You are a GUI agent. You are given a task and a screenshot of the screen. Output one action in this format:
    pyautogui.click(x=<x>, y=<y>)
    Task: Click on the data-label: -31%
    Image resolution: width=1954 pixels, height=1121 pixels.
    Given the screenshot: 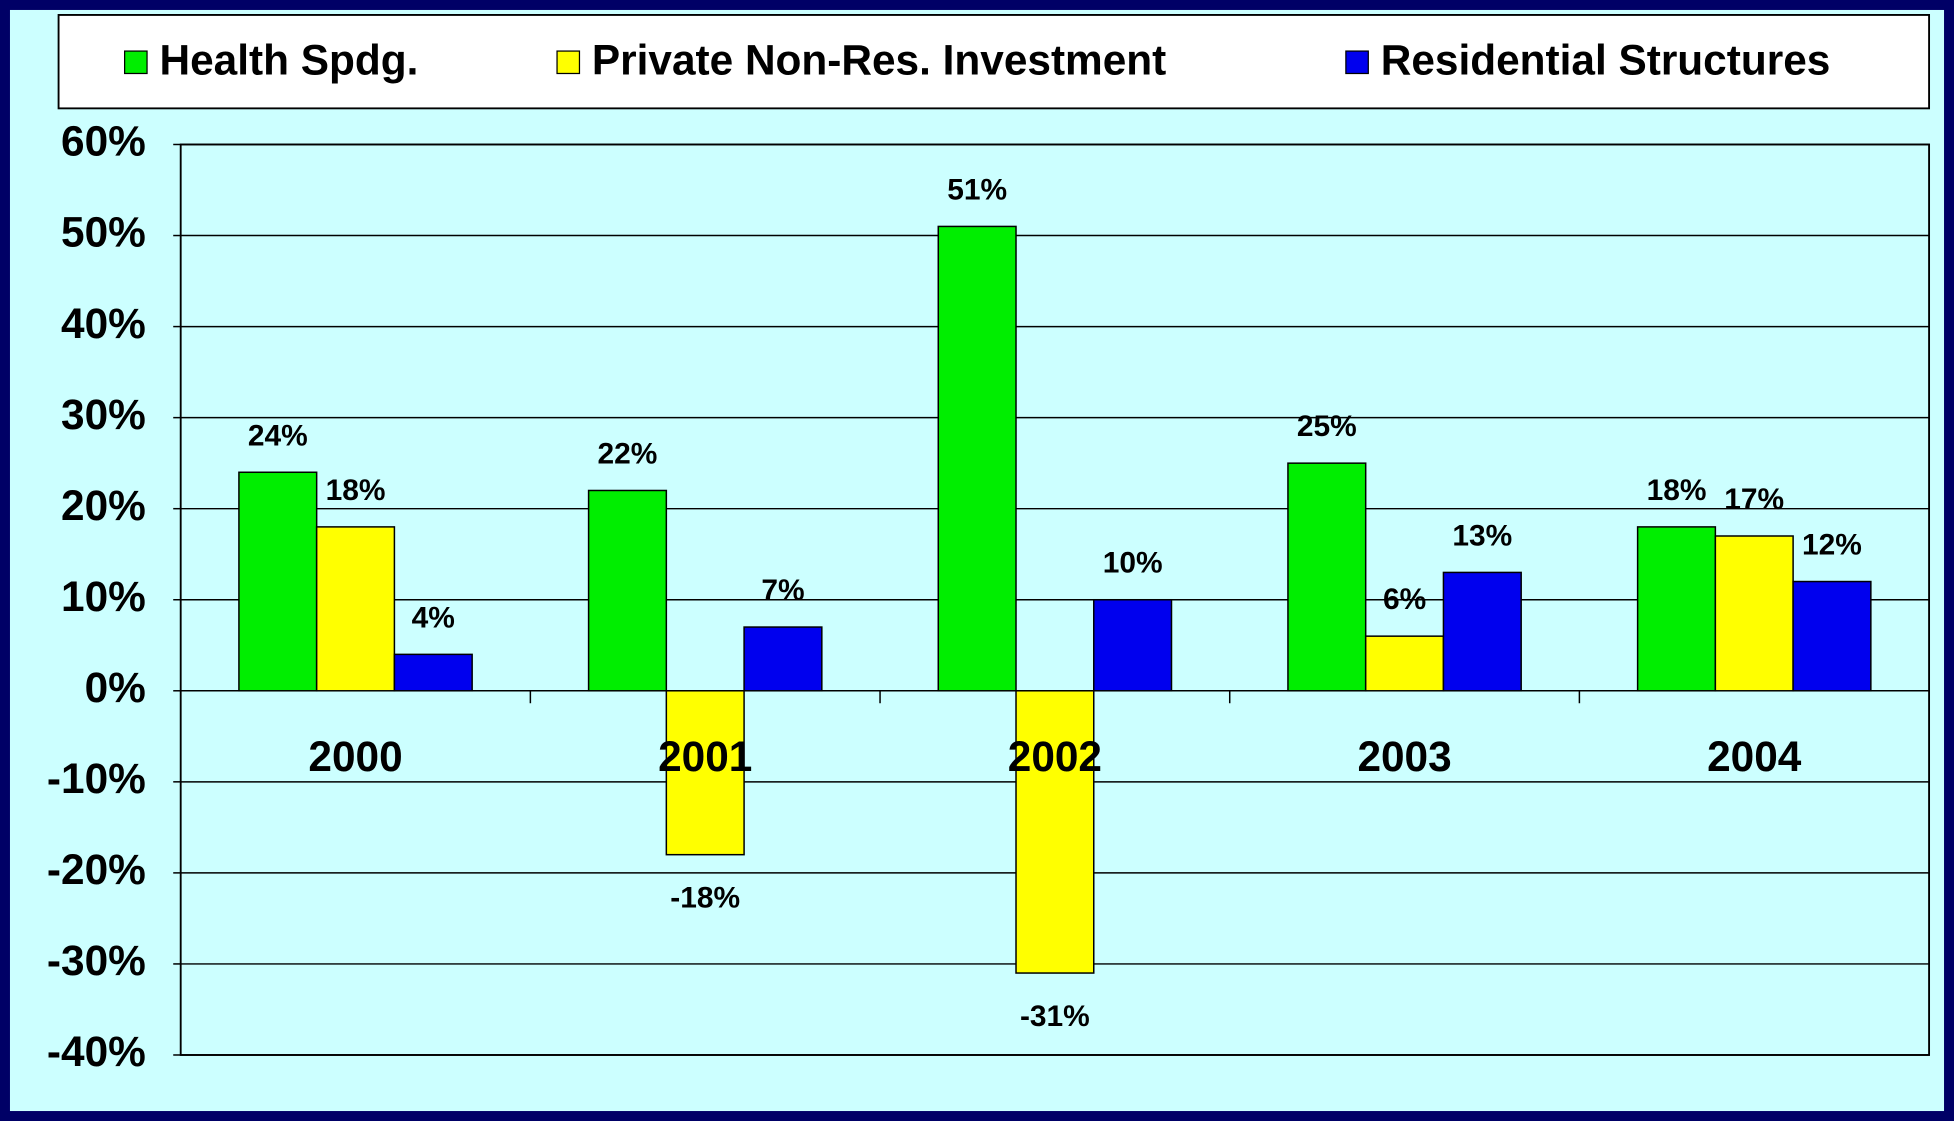 What is the action you would take?
    pyautogui.click(x=1055, y=1016)
    